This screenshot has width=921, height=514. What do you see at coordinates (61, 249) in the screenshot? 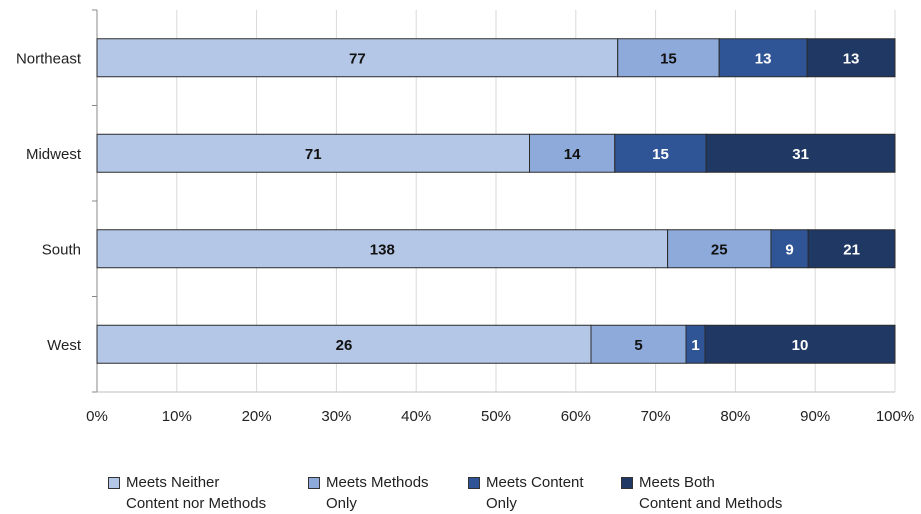
I see `category-label: South` at bounding box center [61, 249].